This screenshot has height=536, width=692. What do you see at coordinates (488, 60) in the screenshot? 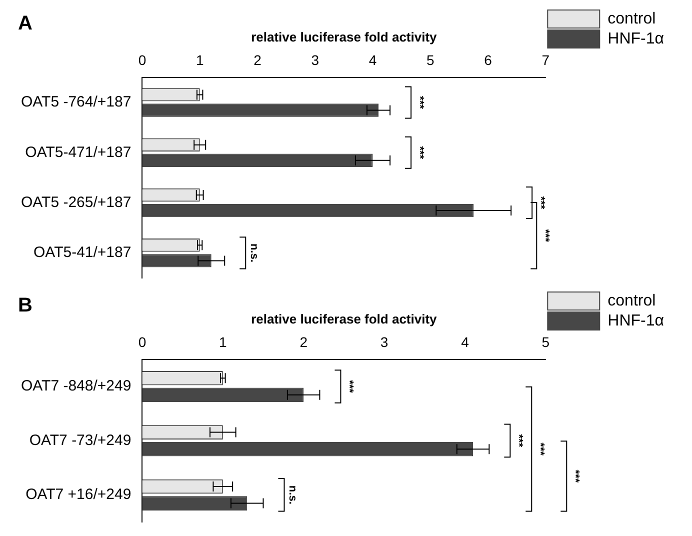
I see `x-tick-label: 6` at bounding box center [488, 60].